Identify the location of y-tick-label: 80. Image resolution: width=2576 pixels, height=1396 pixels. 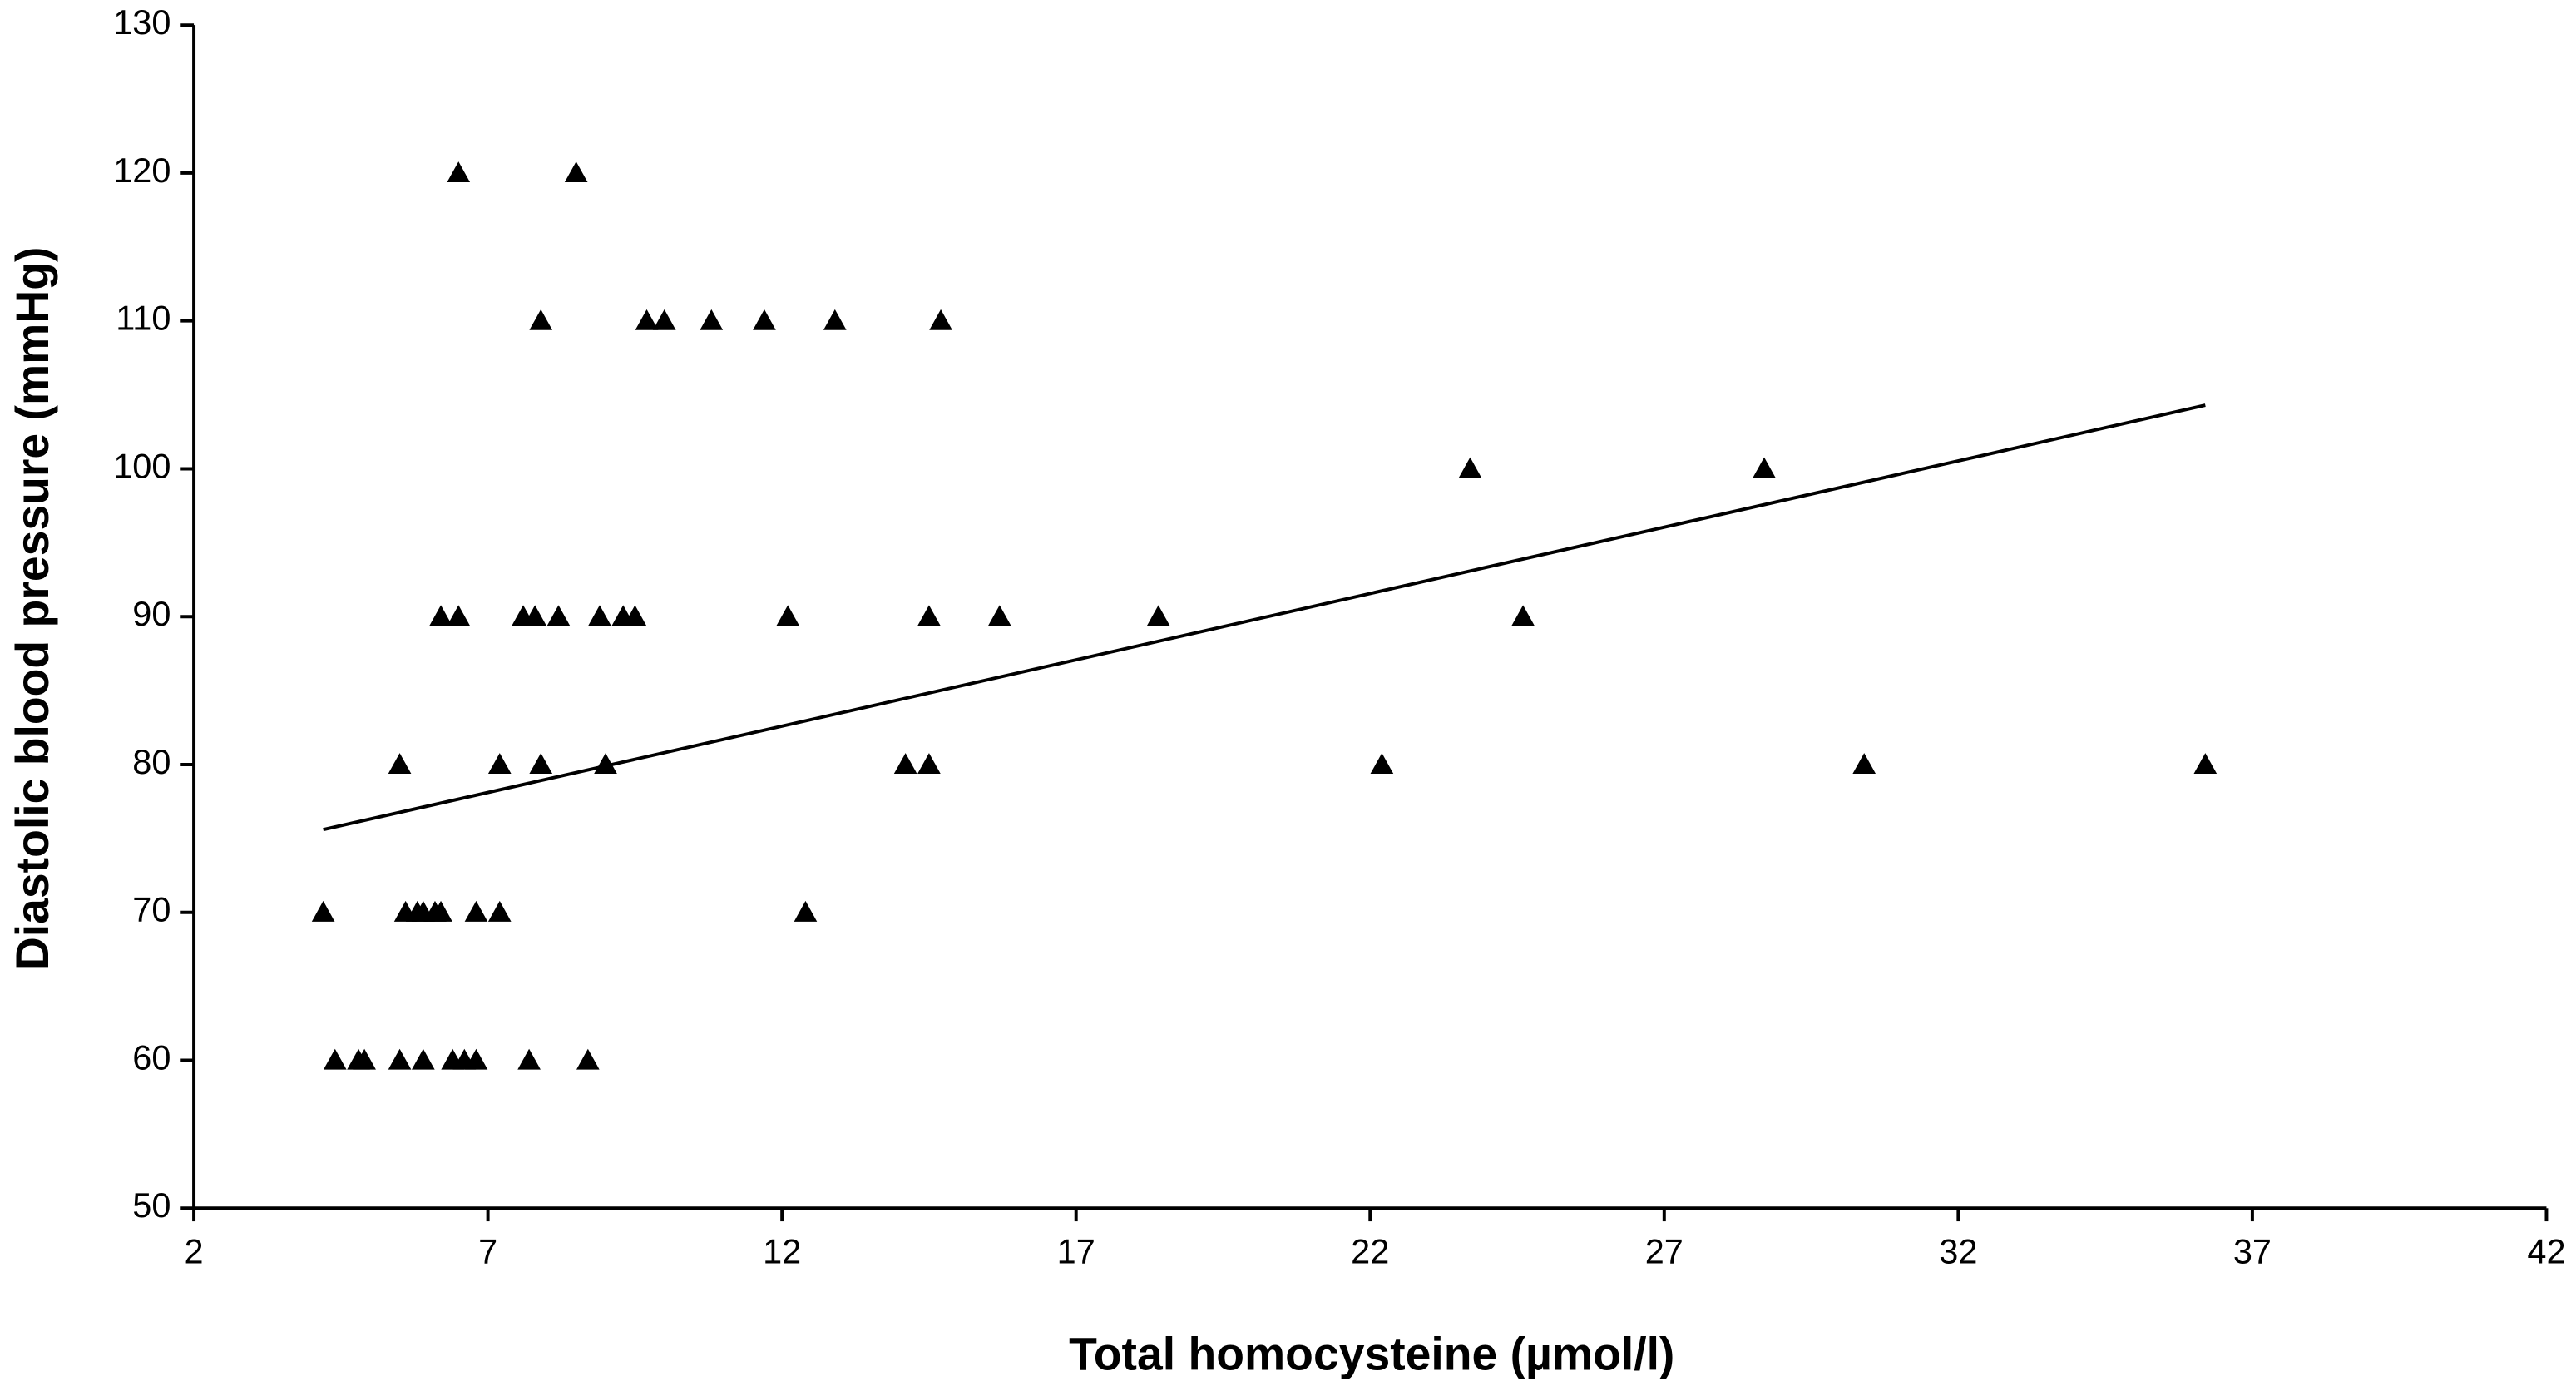
(151, 761).